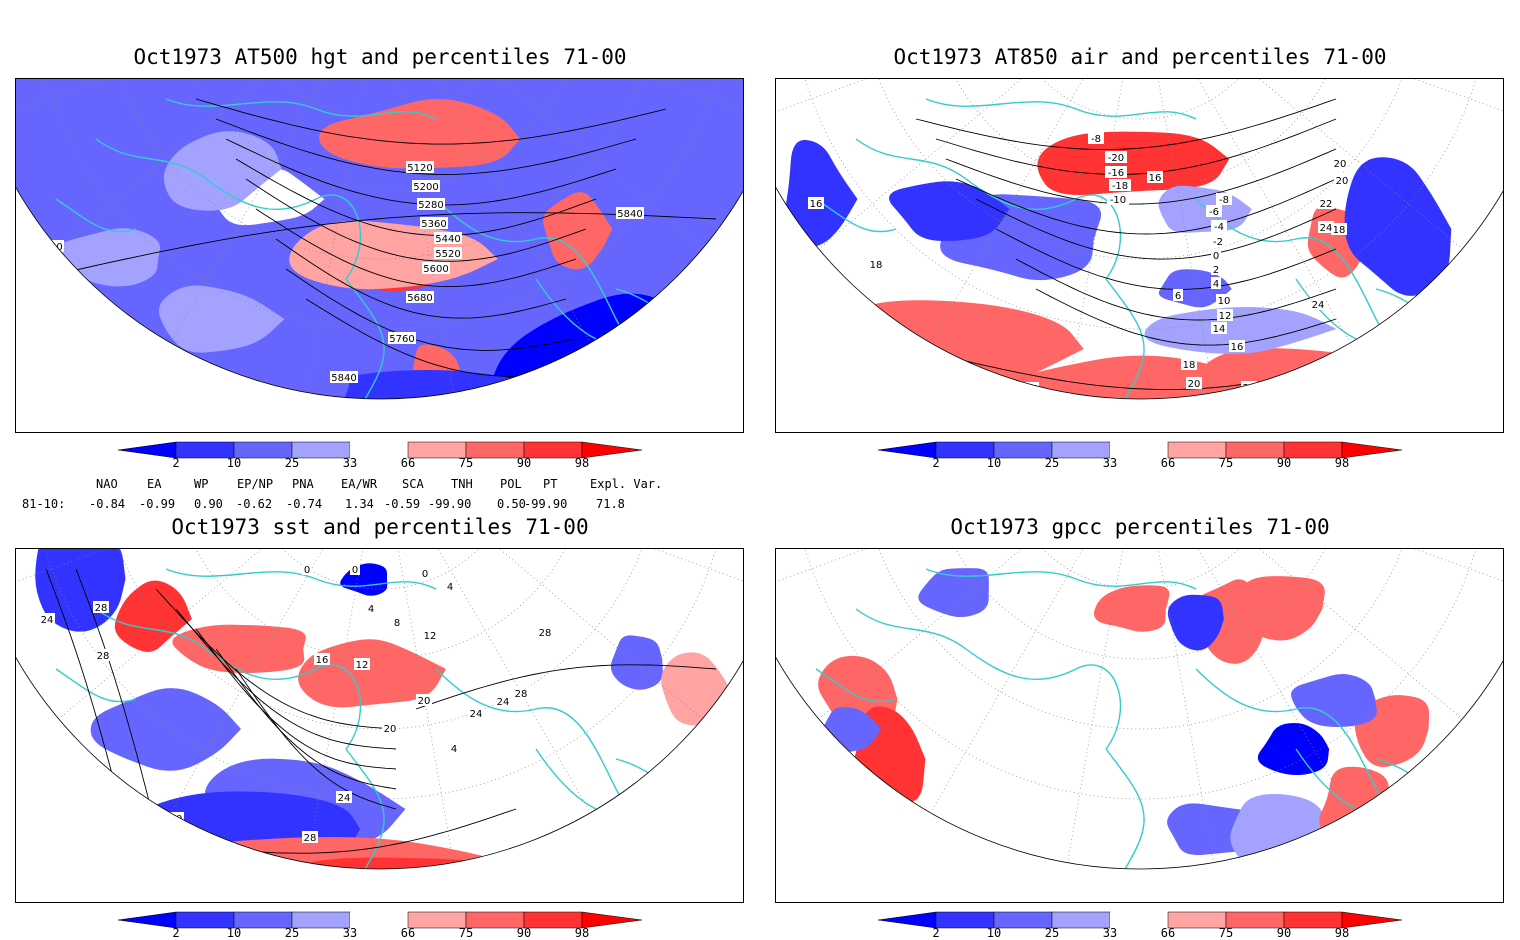 The height and width of the screenshot is (940, 1520). I want to click on contour-label-text: -6, so click(1214, 212).